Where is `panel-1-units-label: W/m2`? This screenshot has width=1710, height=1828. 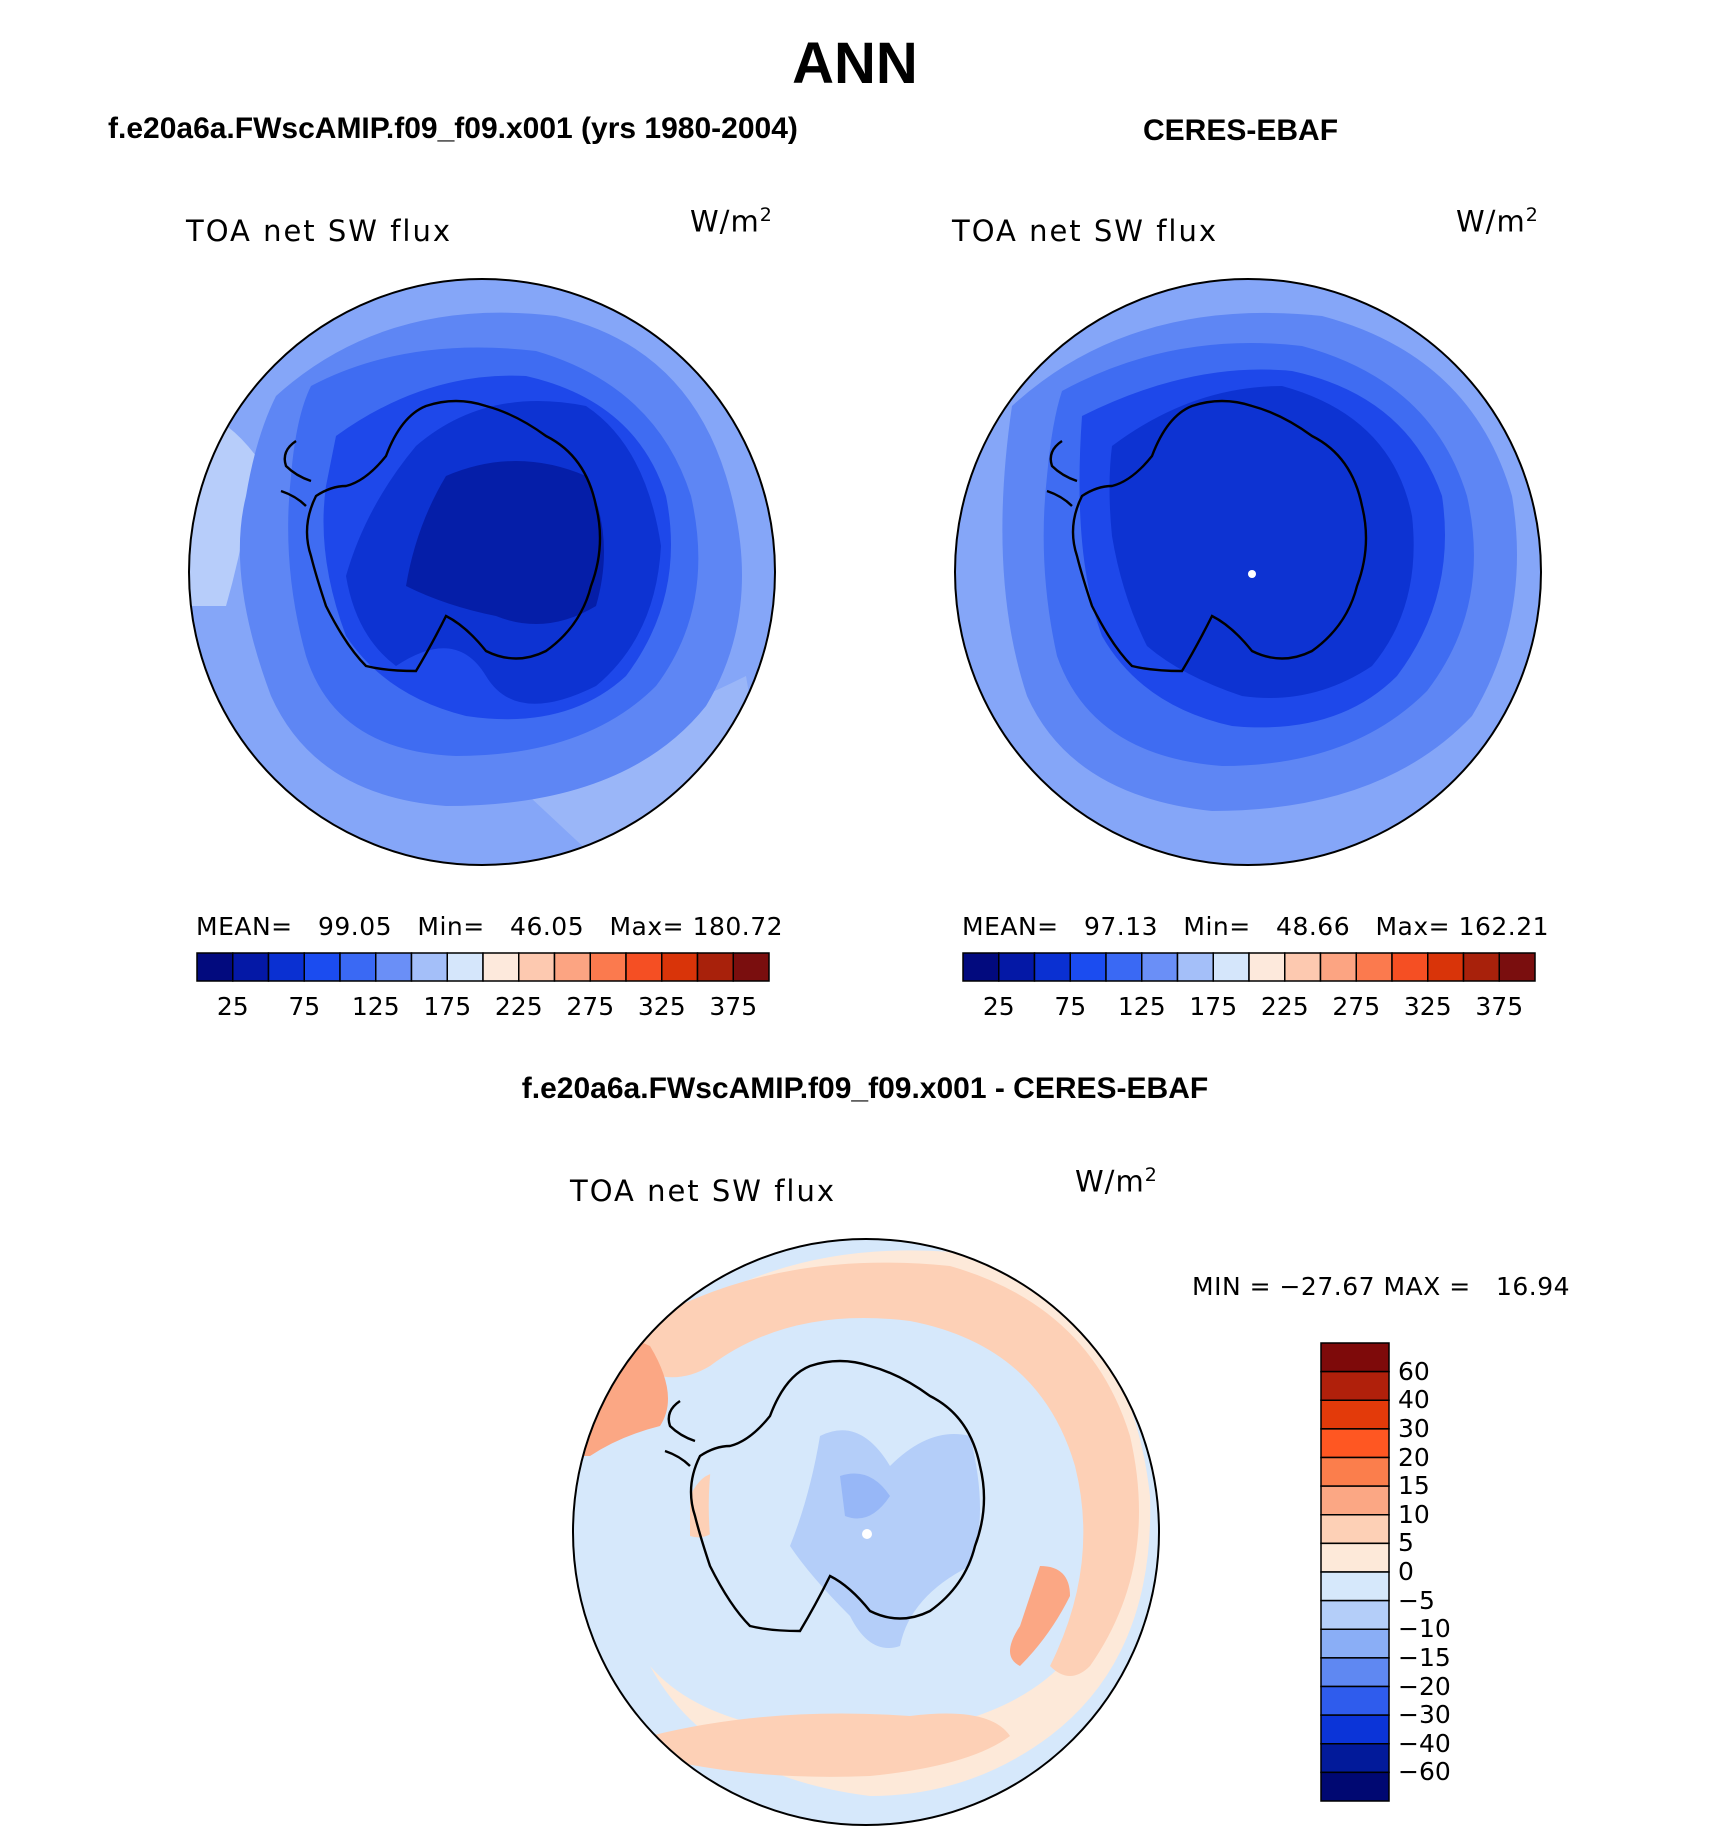
panel-1-units-label: W/m2 is located at coordinates (731, 221).